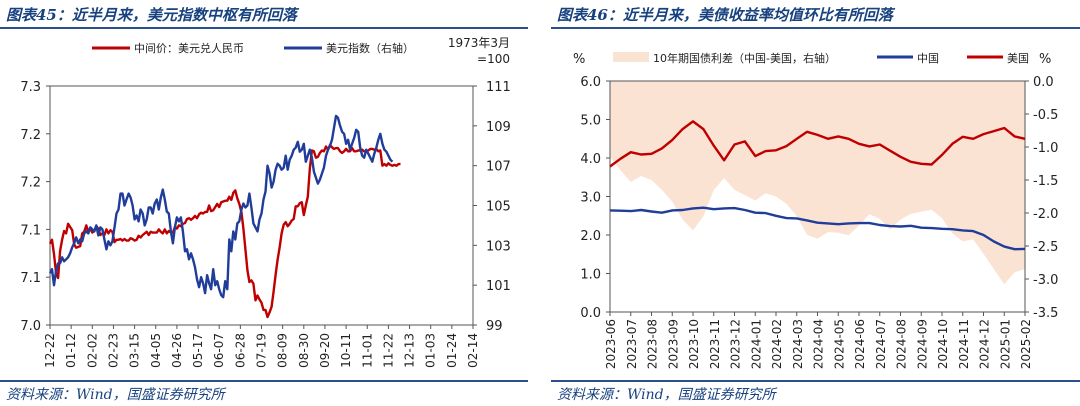 This screenshot has height=406, width=1080. Describe the element at coordinates (673, 344) in the screenshot. I see `x-tick-label: 2023-09` at that location.